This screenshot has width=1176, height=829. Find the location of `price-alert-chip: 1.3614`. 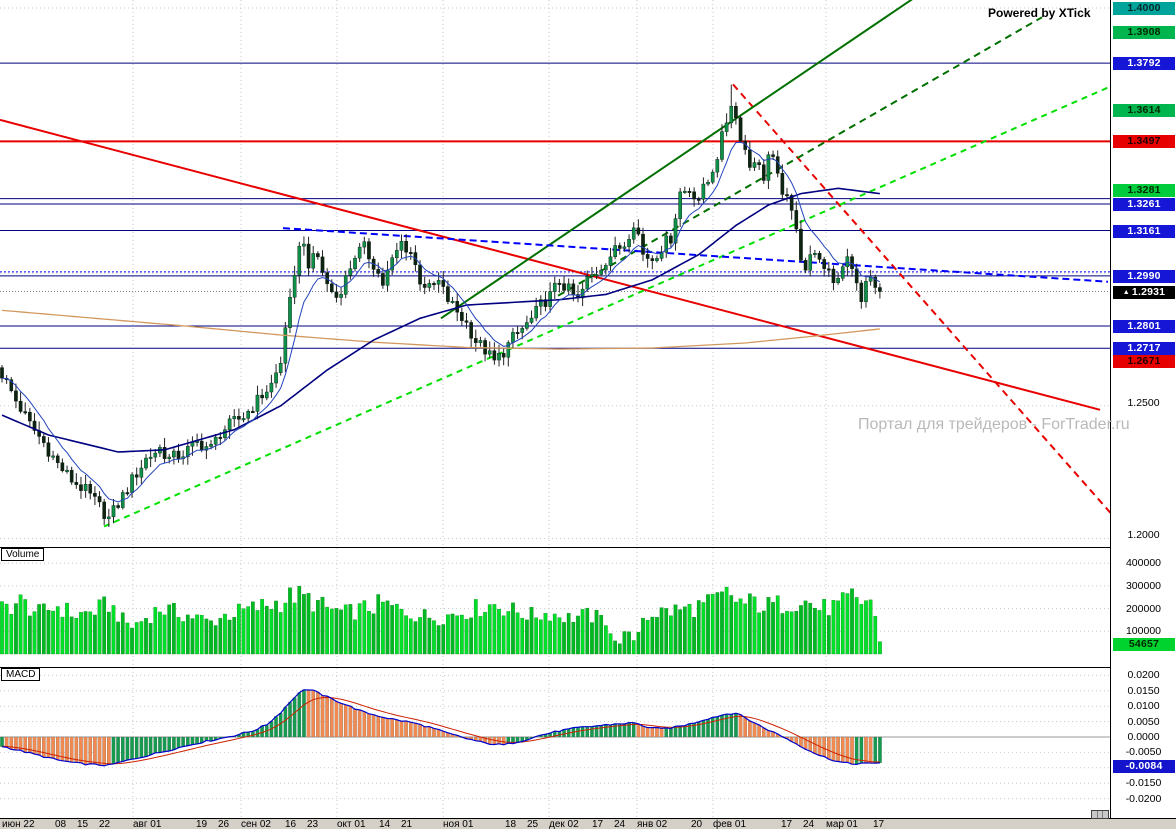

price-alert-chip: 1.3614 is located at coordinates (1144, 110).